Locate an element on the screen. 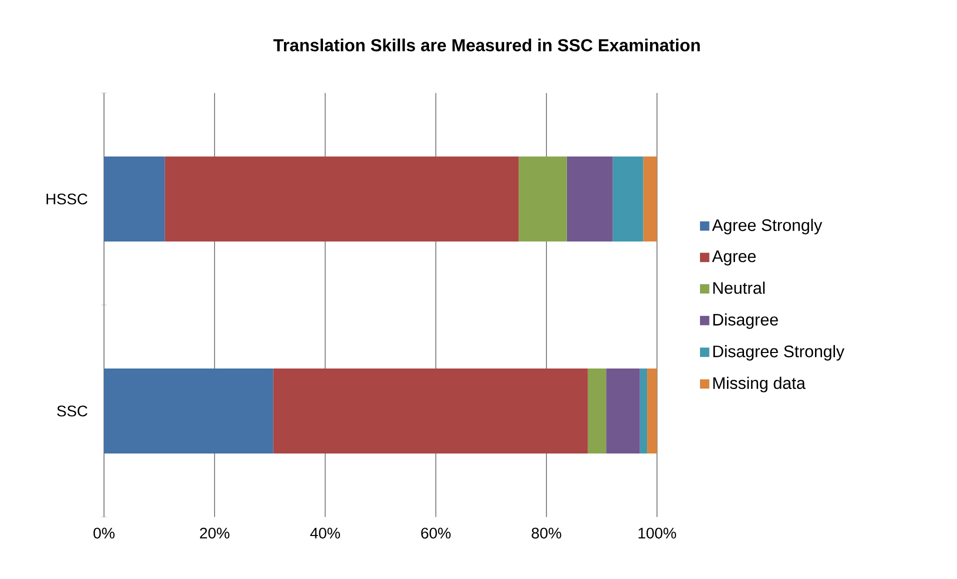 The image size is (957, 579). x-tick-label: 40% is located at coordinates (325, 533).